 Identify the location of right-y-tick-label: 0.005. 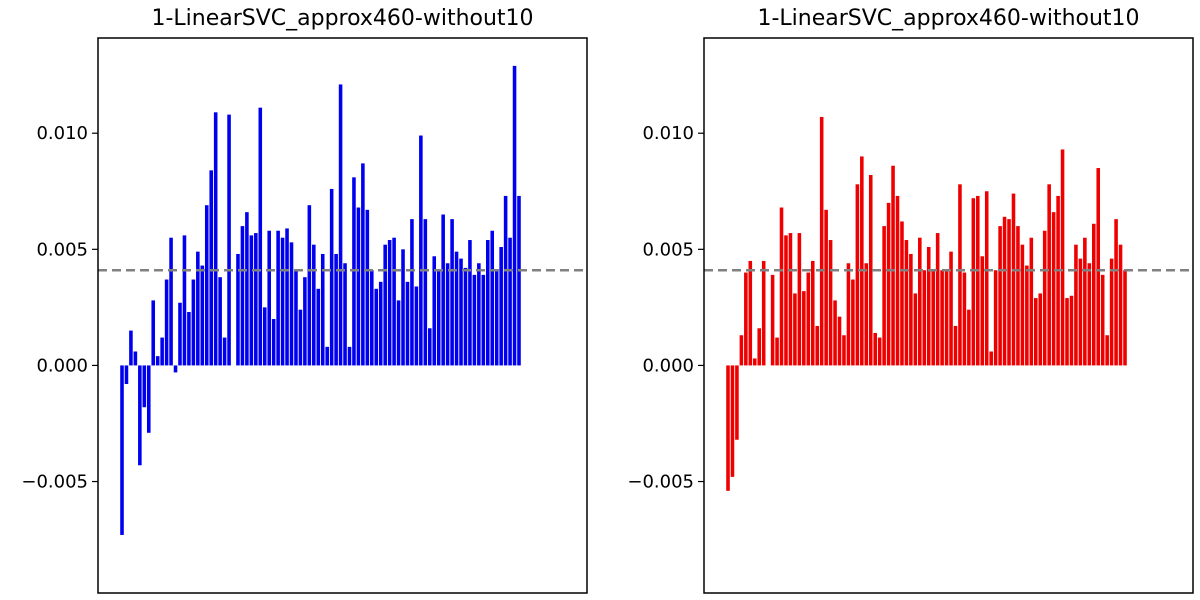
(668, 249).